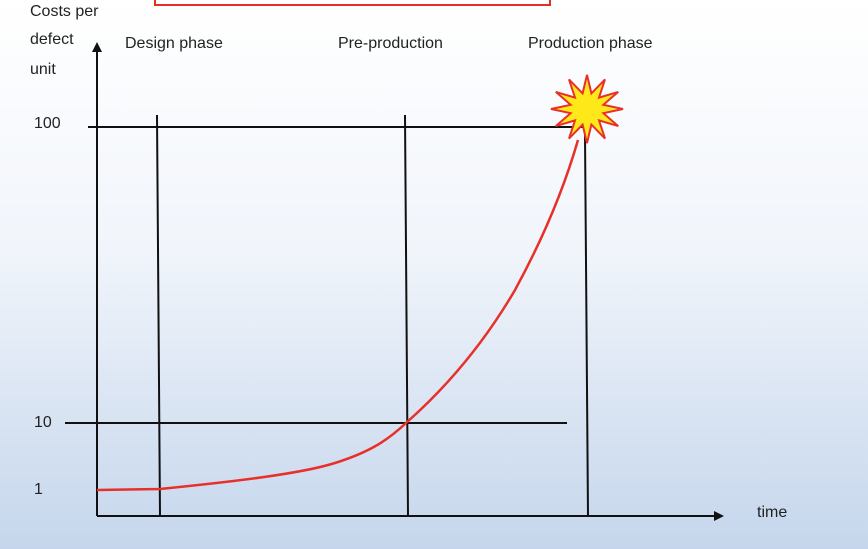 The width and height of the screenshot is (868, 549). What do you see at coordinates (43, 69) in the screenshot?
I see `y-axis-label: unit` at bounding box center [43, 69].